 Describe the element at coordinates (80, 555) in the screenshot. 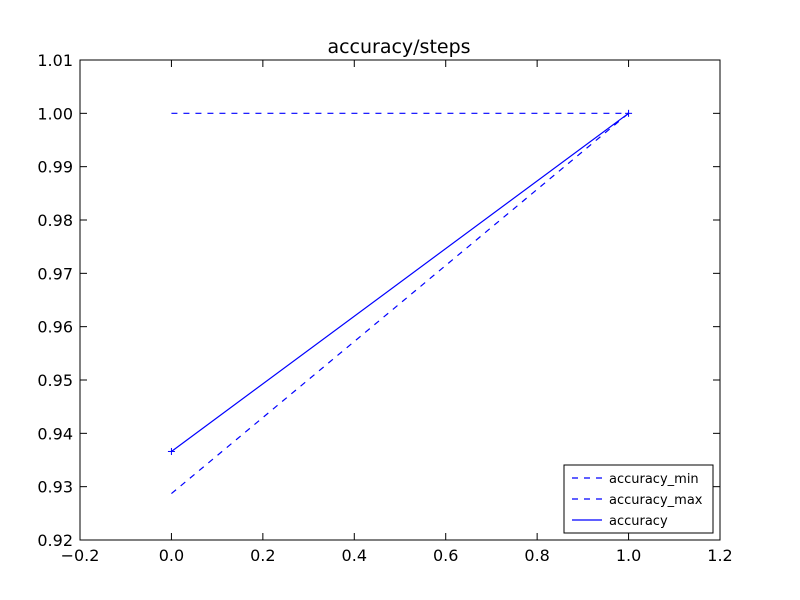

I see `x-tick-label: −0.2` at that location.